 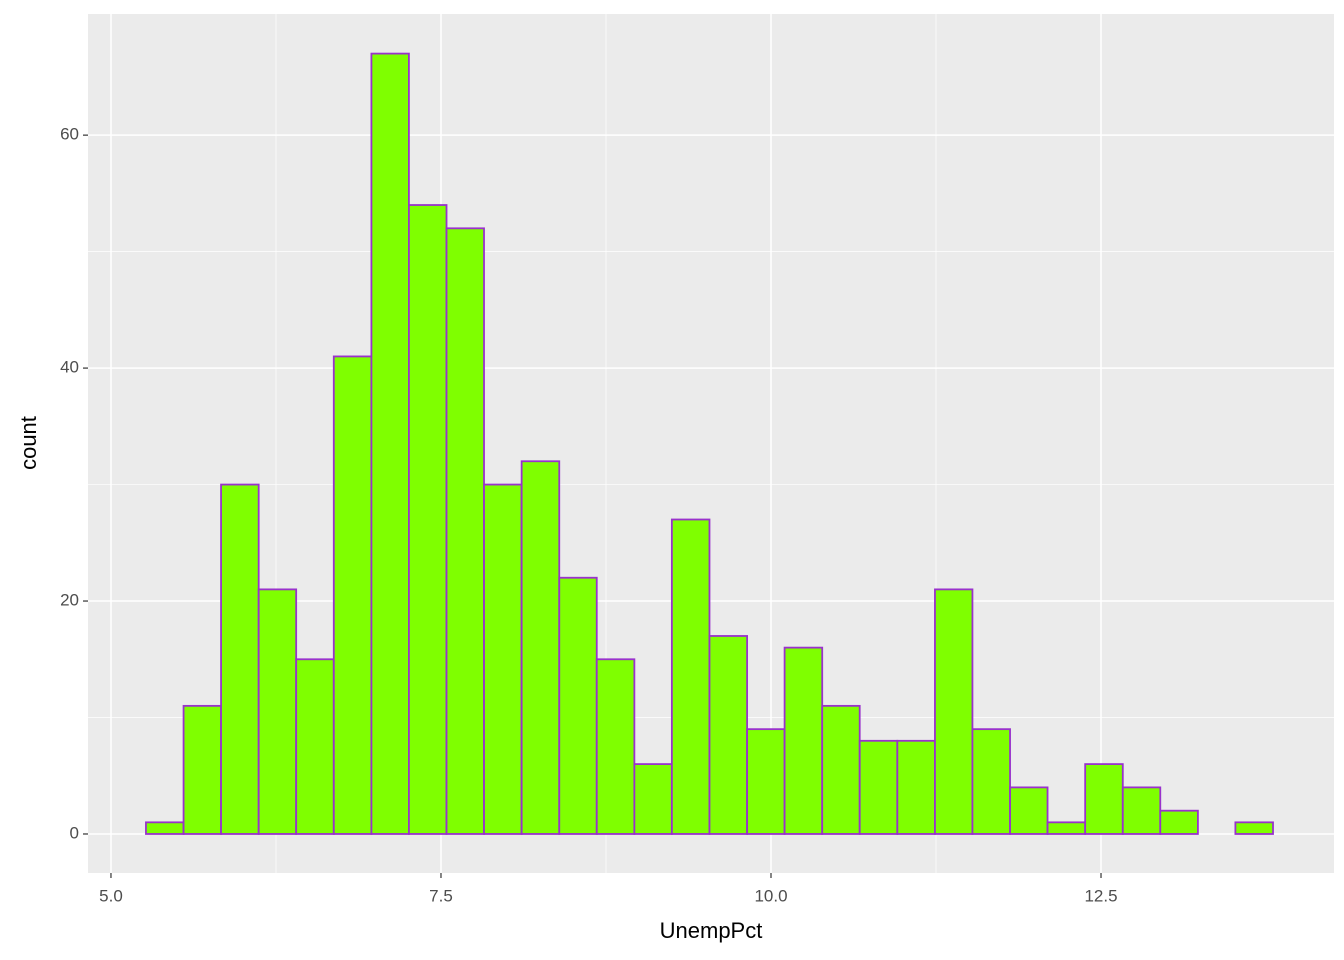 What do you see at coordinates (69, 367) in the screenshot?
I see `y-tick-label: 40` at bounding box center [69, 367].